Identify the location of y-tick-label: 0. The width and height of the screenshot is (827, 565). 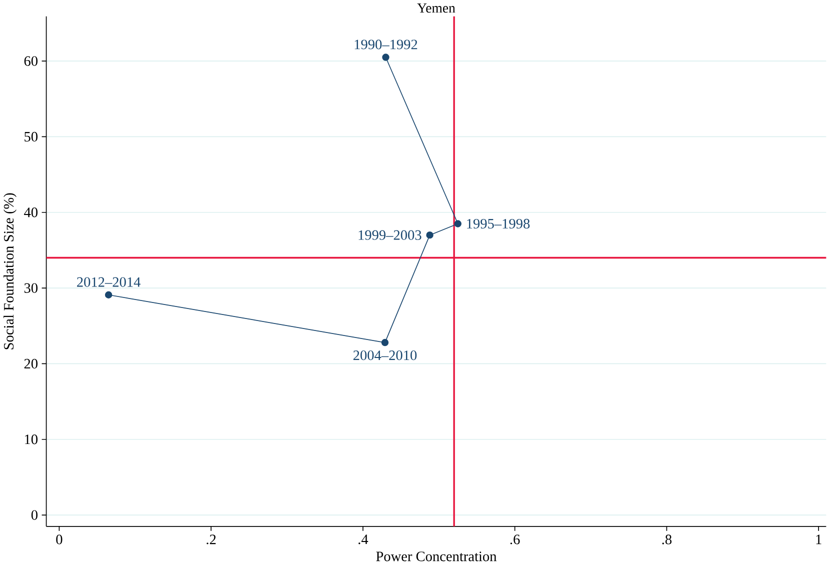
(34, 515).